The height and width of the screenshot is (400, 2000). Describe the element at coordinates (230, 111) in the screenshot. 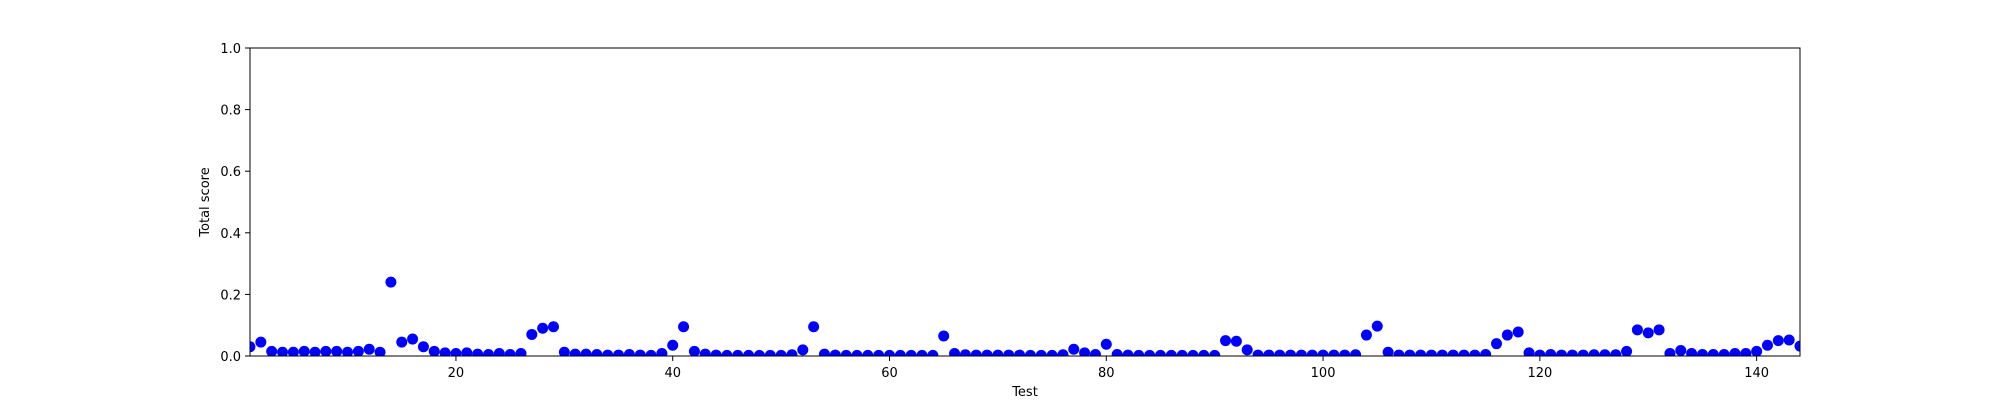

I see `y-tick-label: 0.8` at that location.